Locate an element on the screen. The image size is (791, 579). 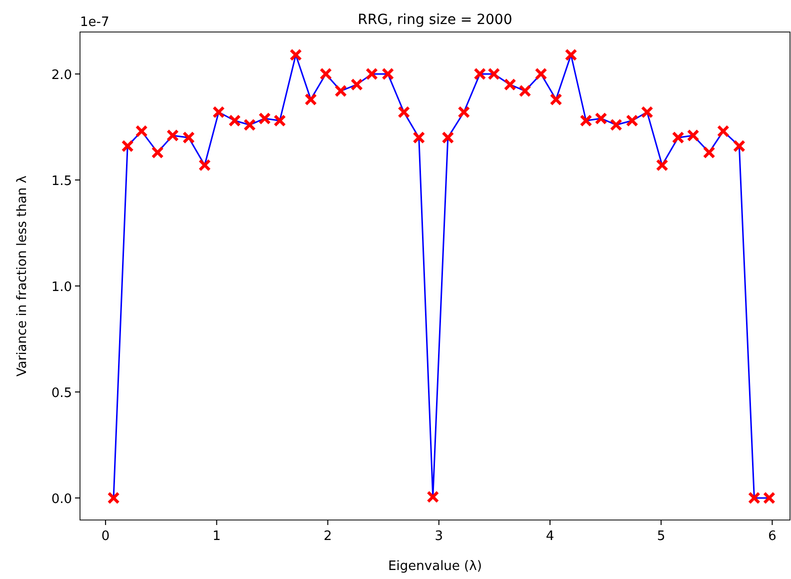
y-tick-label: 0.5 is located at coordinates (61, 393).